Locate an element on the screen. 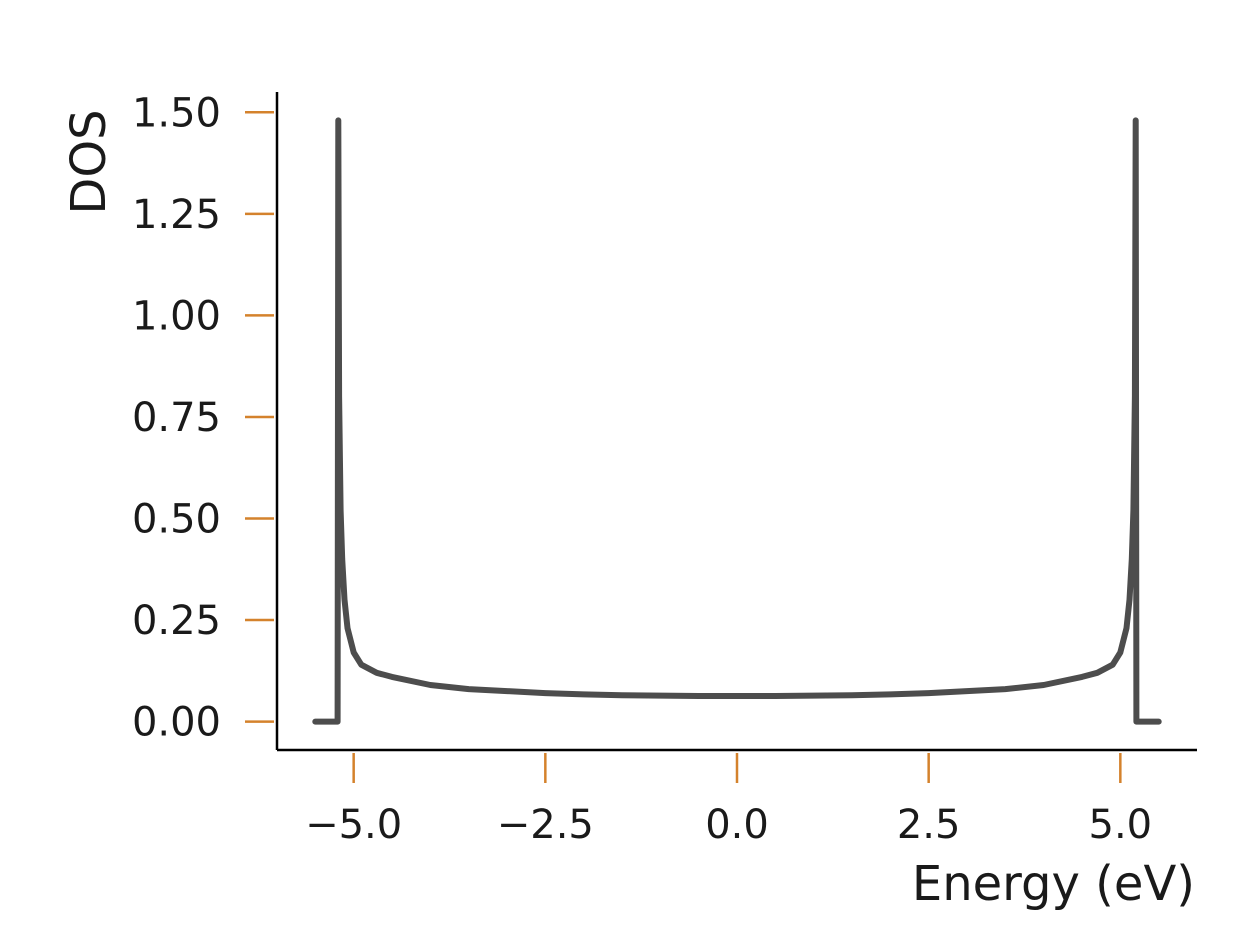  y-tick-label: 1.25 is located at coordinates (176, 215).